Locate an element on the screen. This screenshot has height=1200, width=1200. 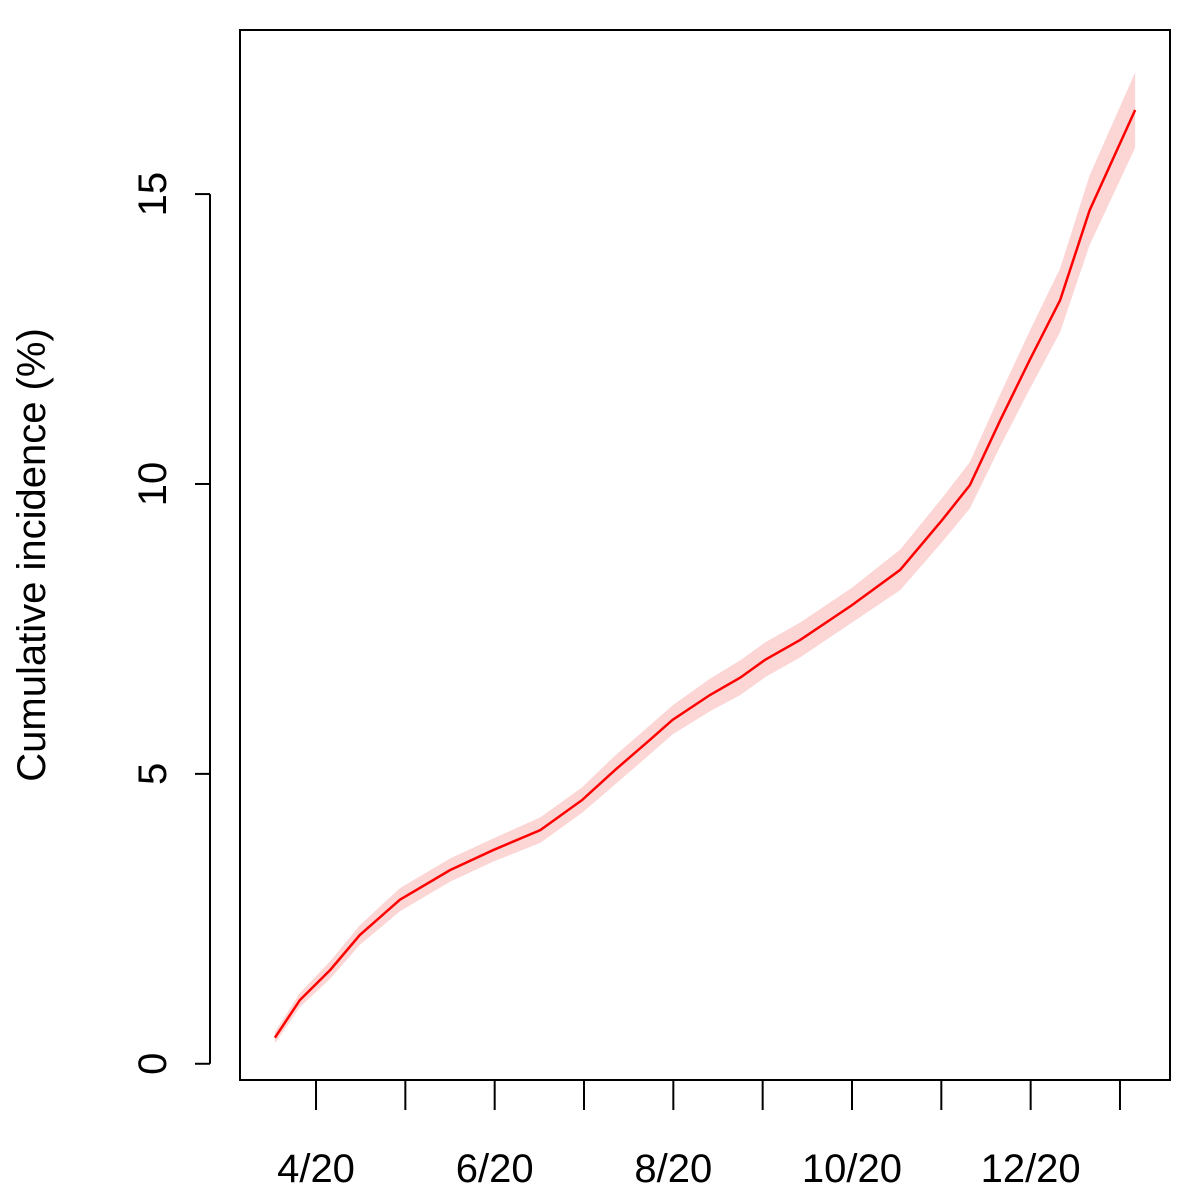
x-tick-label: 4/20 is located at coordinates (316, 1169).